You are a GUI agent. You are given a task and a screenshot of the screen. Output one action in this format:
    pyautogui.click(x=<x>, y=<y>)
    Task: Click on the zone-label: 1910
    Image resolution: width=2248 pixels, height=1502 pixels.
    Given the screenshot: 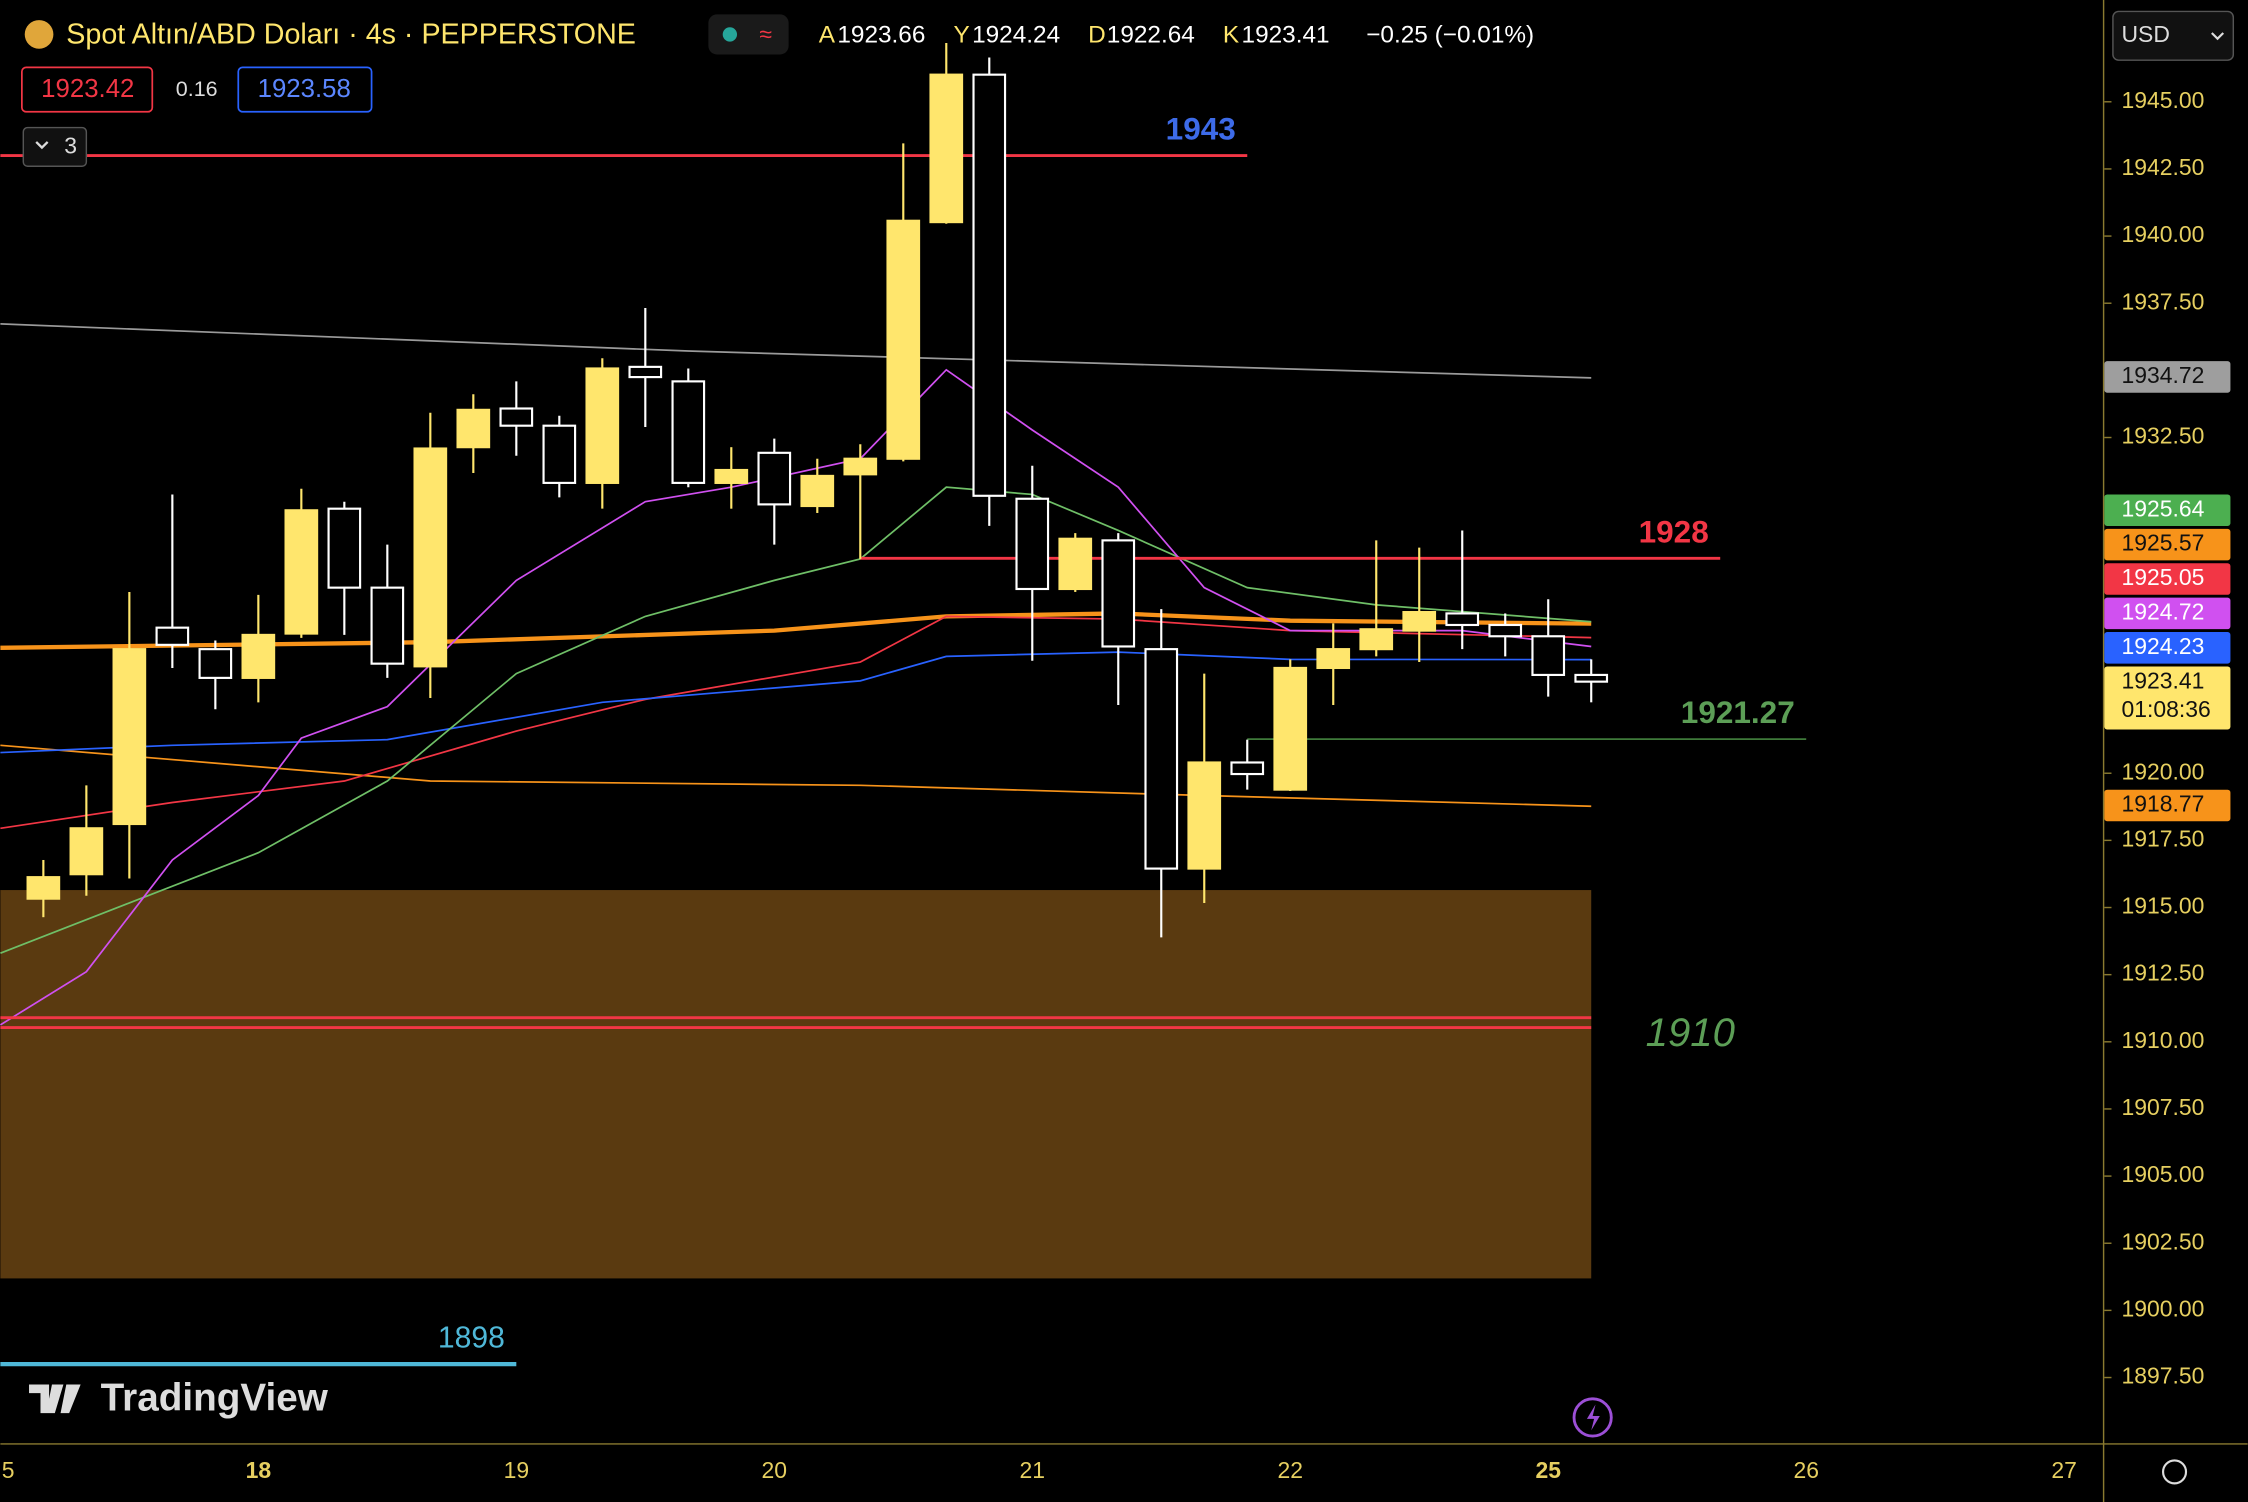 What is the action you would take?
    pyautogui.click(x=1690, y=1032)
    